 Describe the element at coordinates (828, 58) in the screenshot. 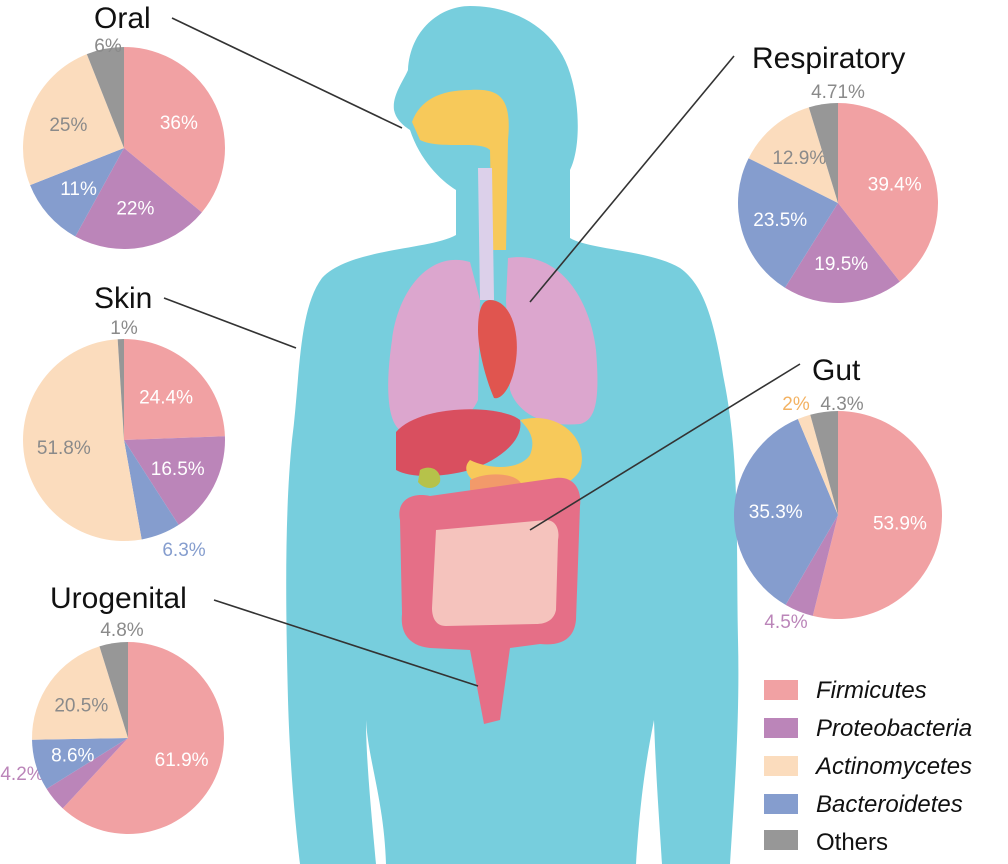

I see `respiratory-title: Respiratory` at that location.